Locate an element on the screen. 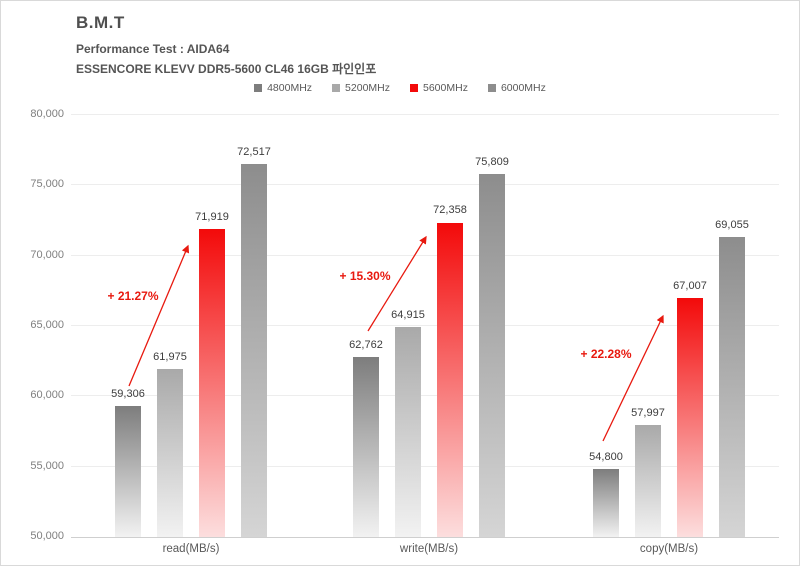  gain-percentage-label: + 15.30% is located at coordinates (365, 276).